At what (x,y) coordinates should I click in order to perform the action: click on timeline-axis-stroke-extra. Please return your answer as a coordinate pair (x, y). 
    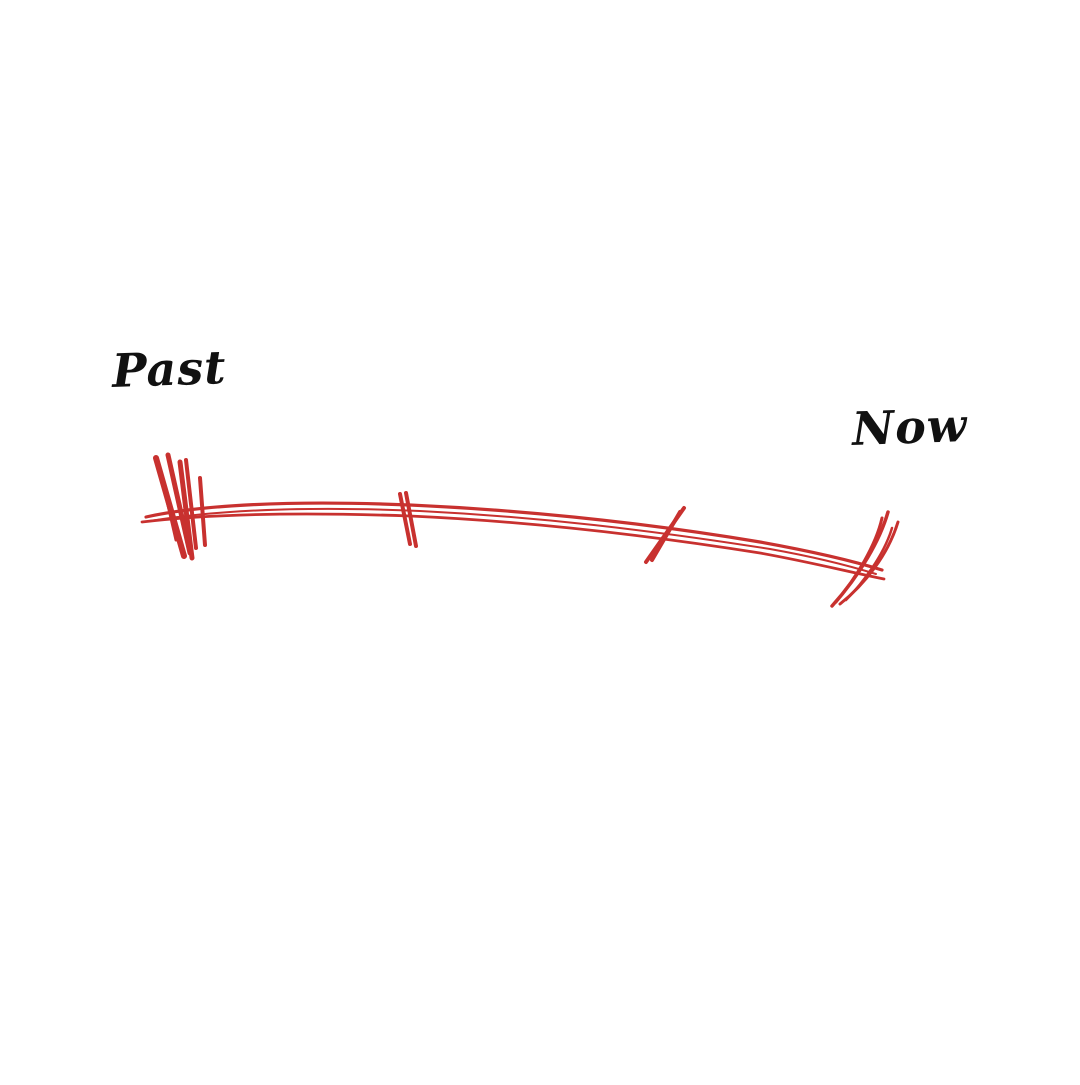
    Looking at the image, I should click on (513, 541).